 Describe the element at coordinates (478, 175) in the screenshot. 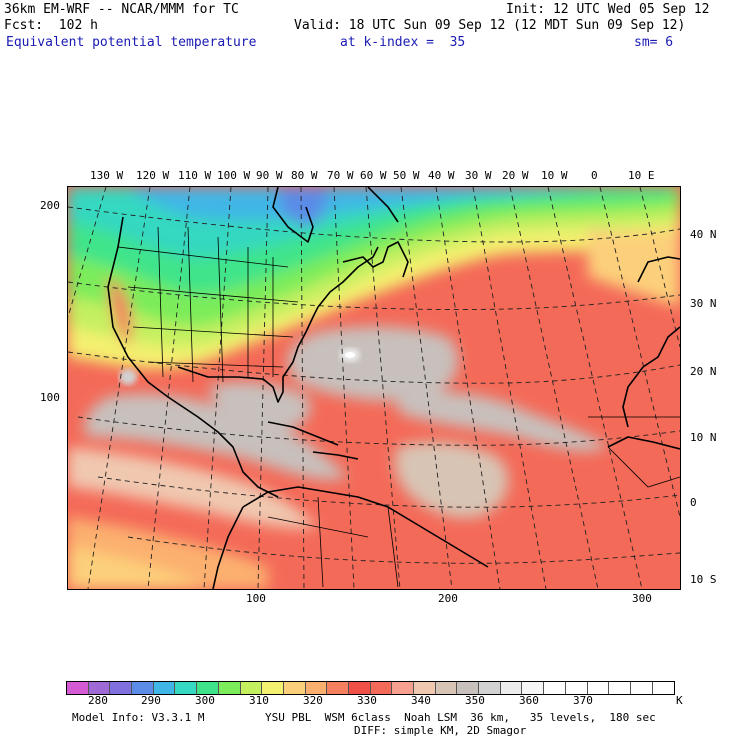

I see `lon-label: 30 W` at that location.